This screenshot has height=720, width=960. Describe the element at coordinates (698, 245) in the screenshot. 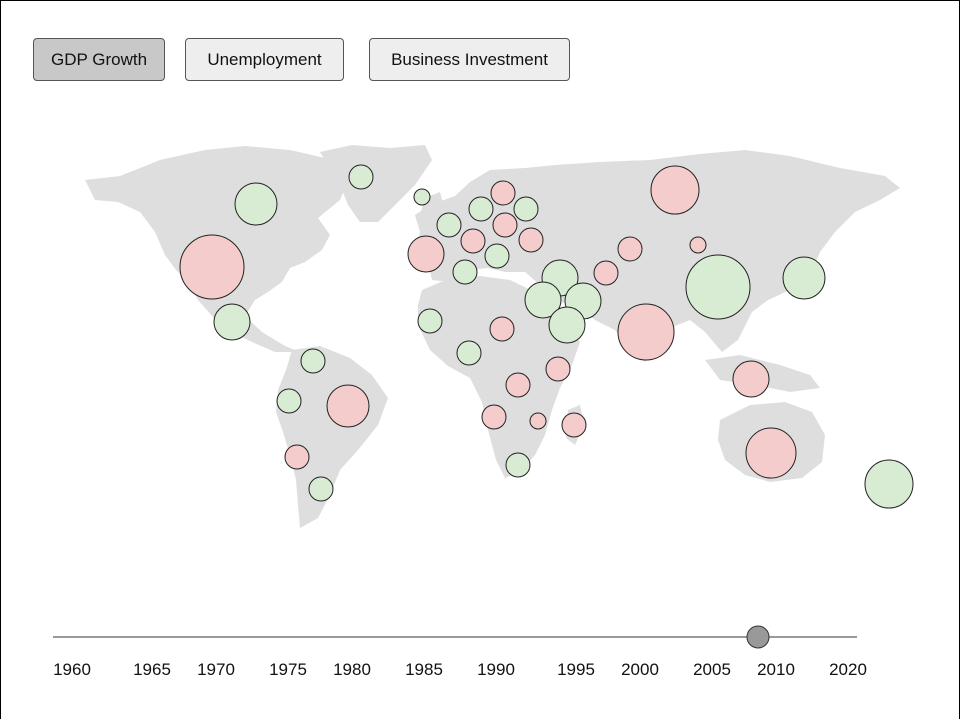

I see `bubble-mongolia` at that location.